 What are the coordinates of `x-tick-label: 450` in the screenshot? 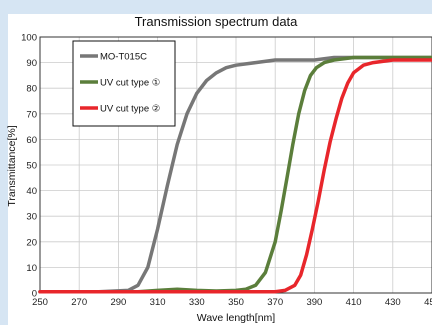 It's located at (428, 302).